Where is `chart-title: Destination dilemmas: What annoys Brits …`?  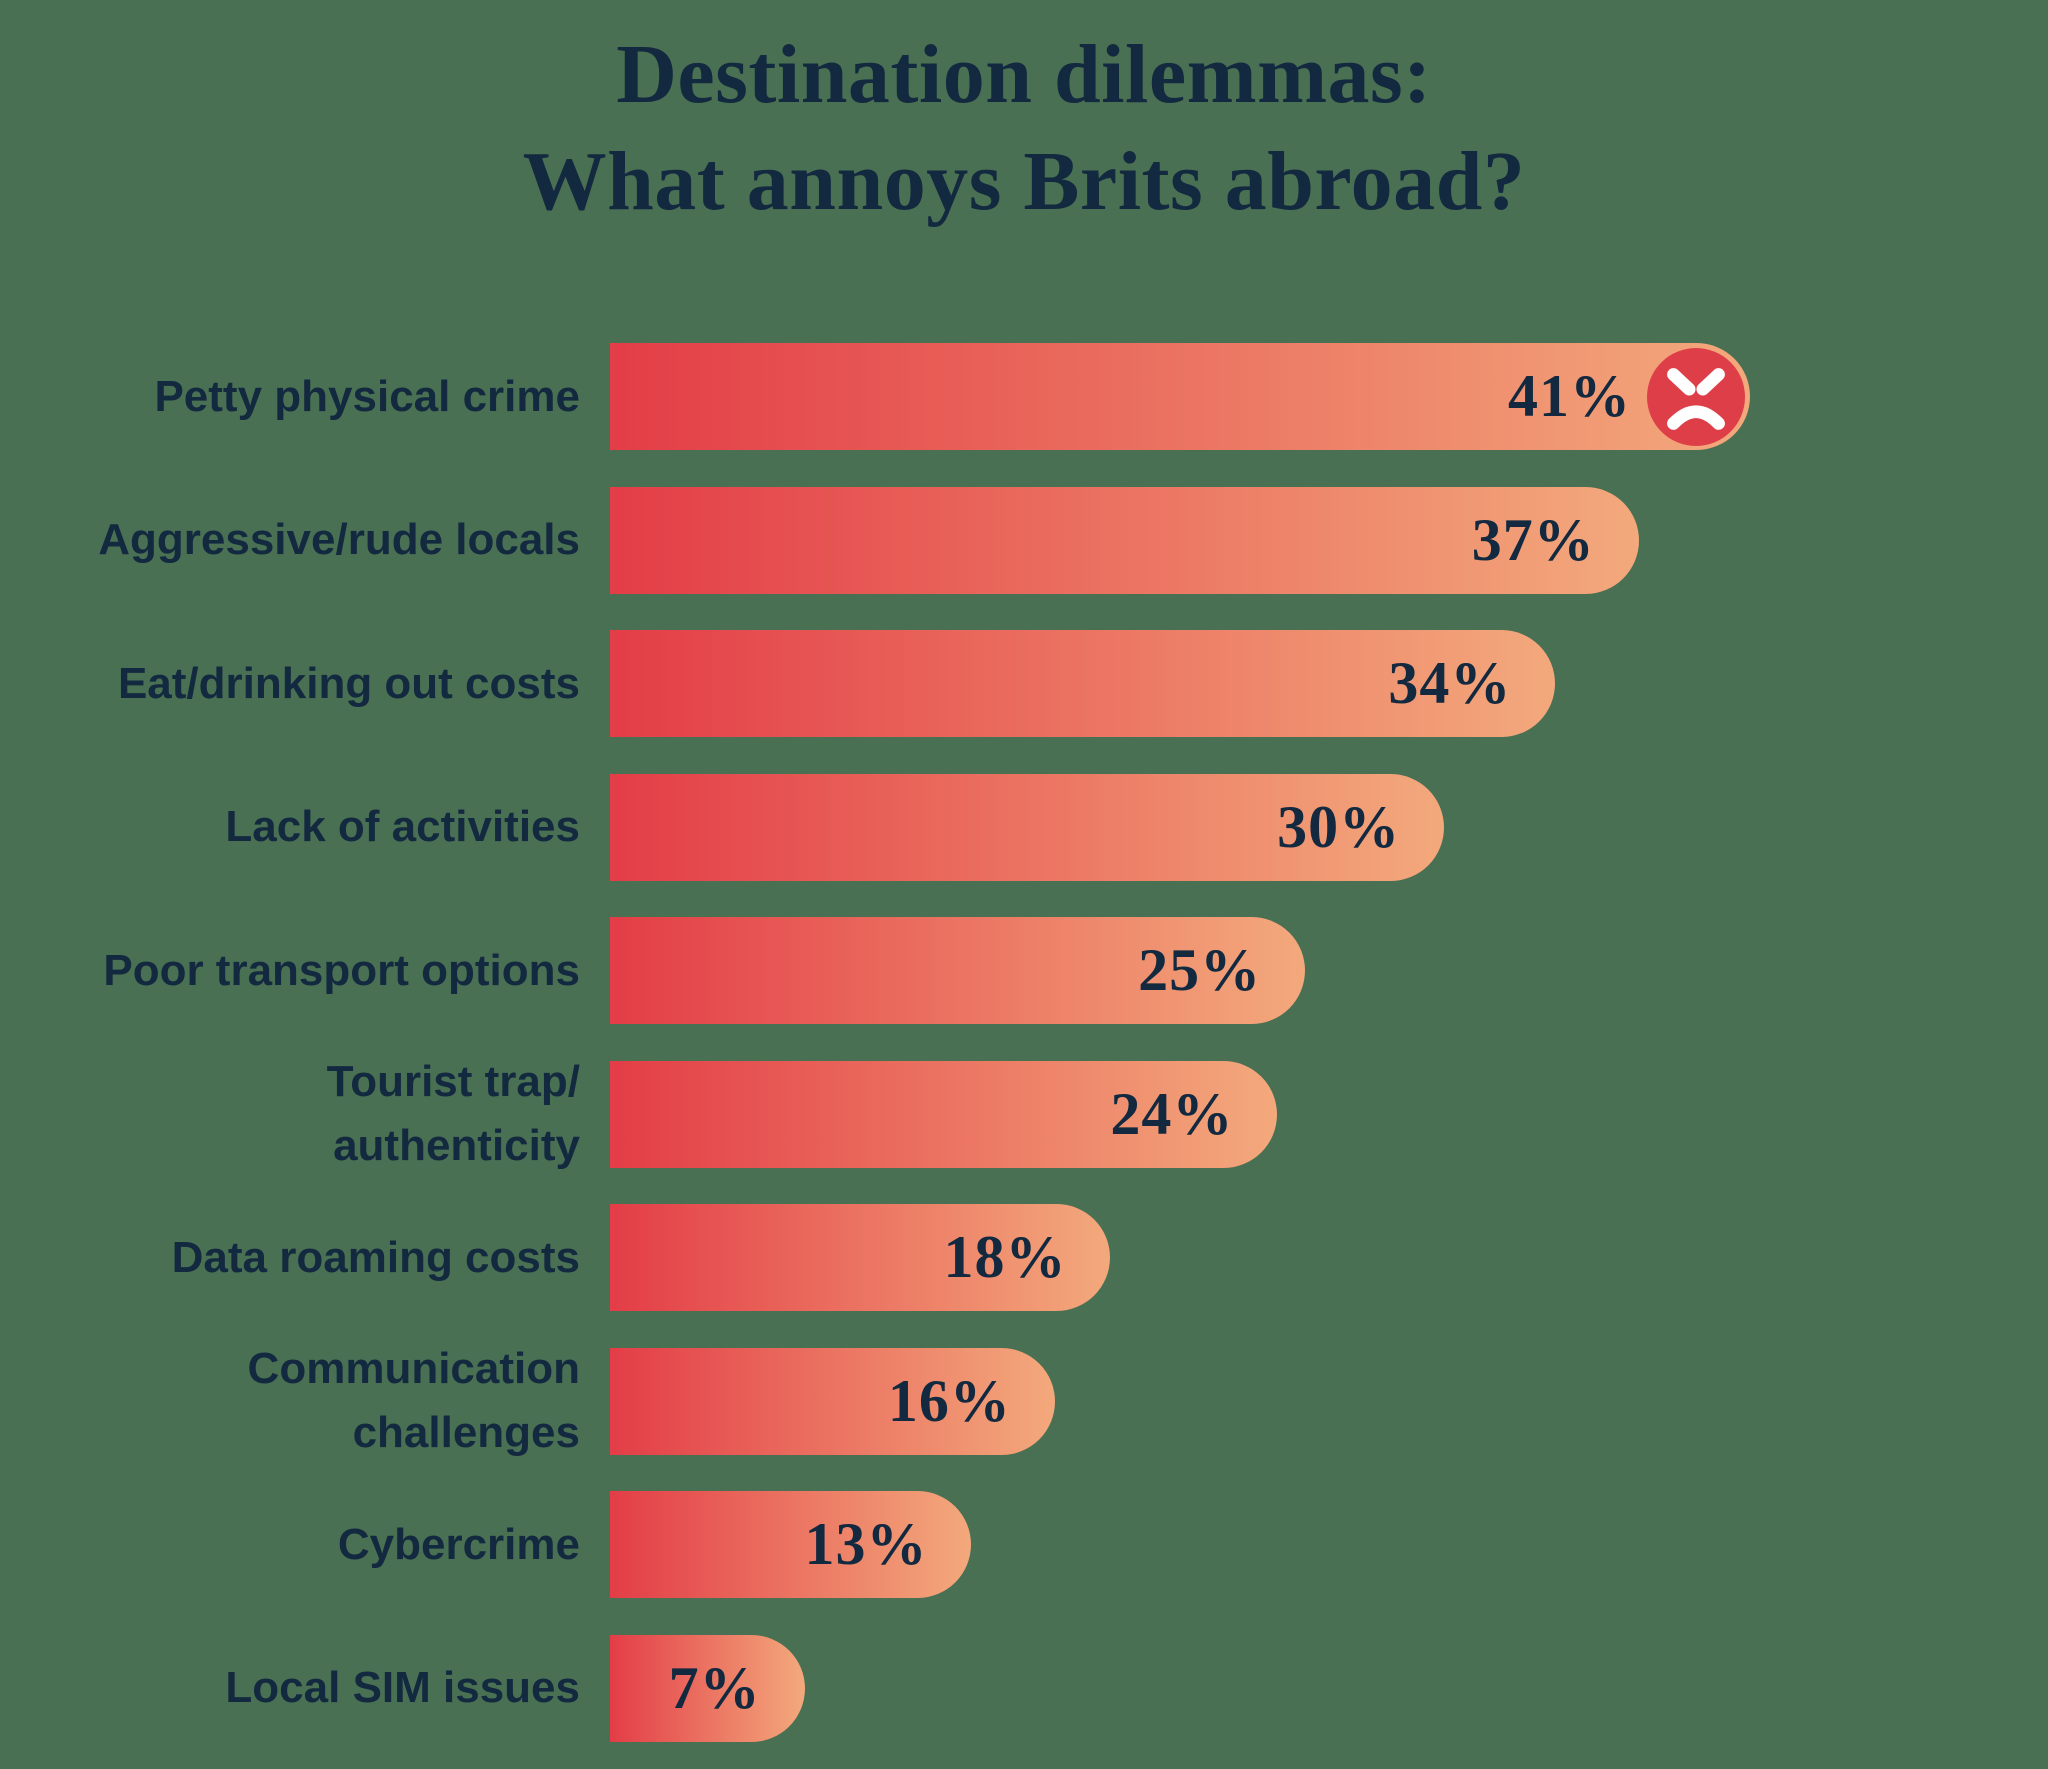
chart-title: Destination dilemmas: What annoys Brits … is located at coordinates (1024, 128).